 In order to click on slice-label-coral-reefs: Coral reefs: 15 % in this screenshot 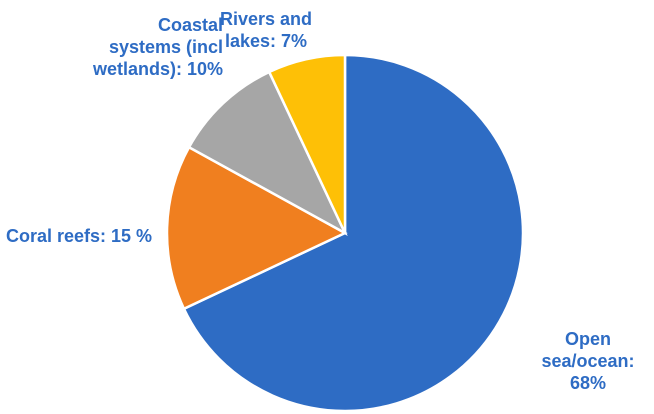, I will do `click(79, 236)`.